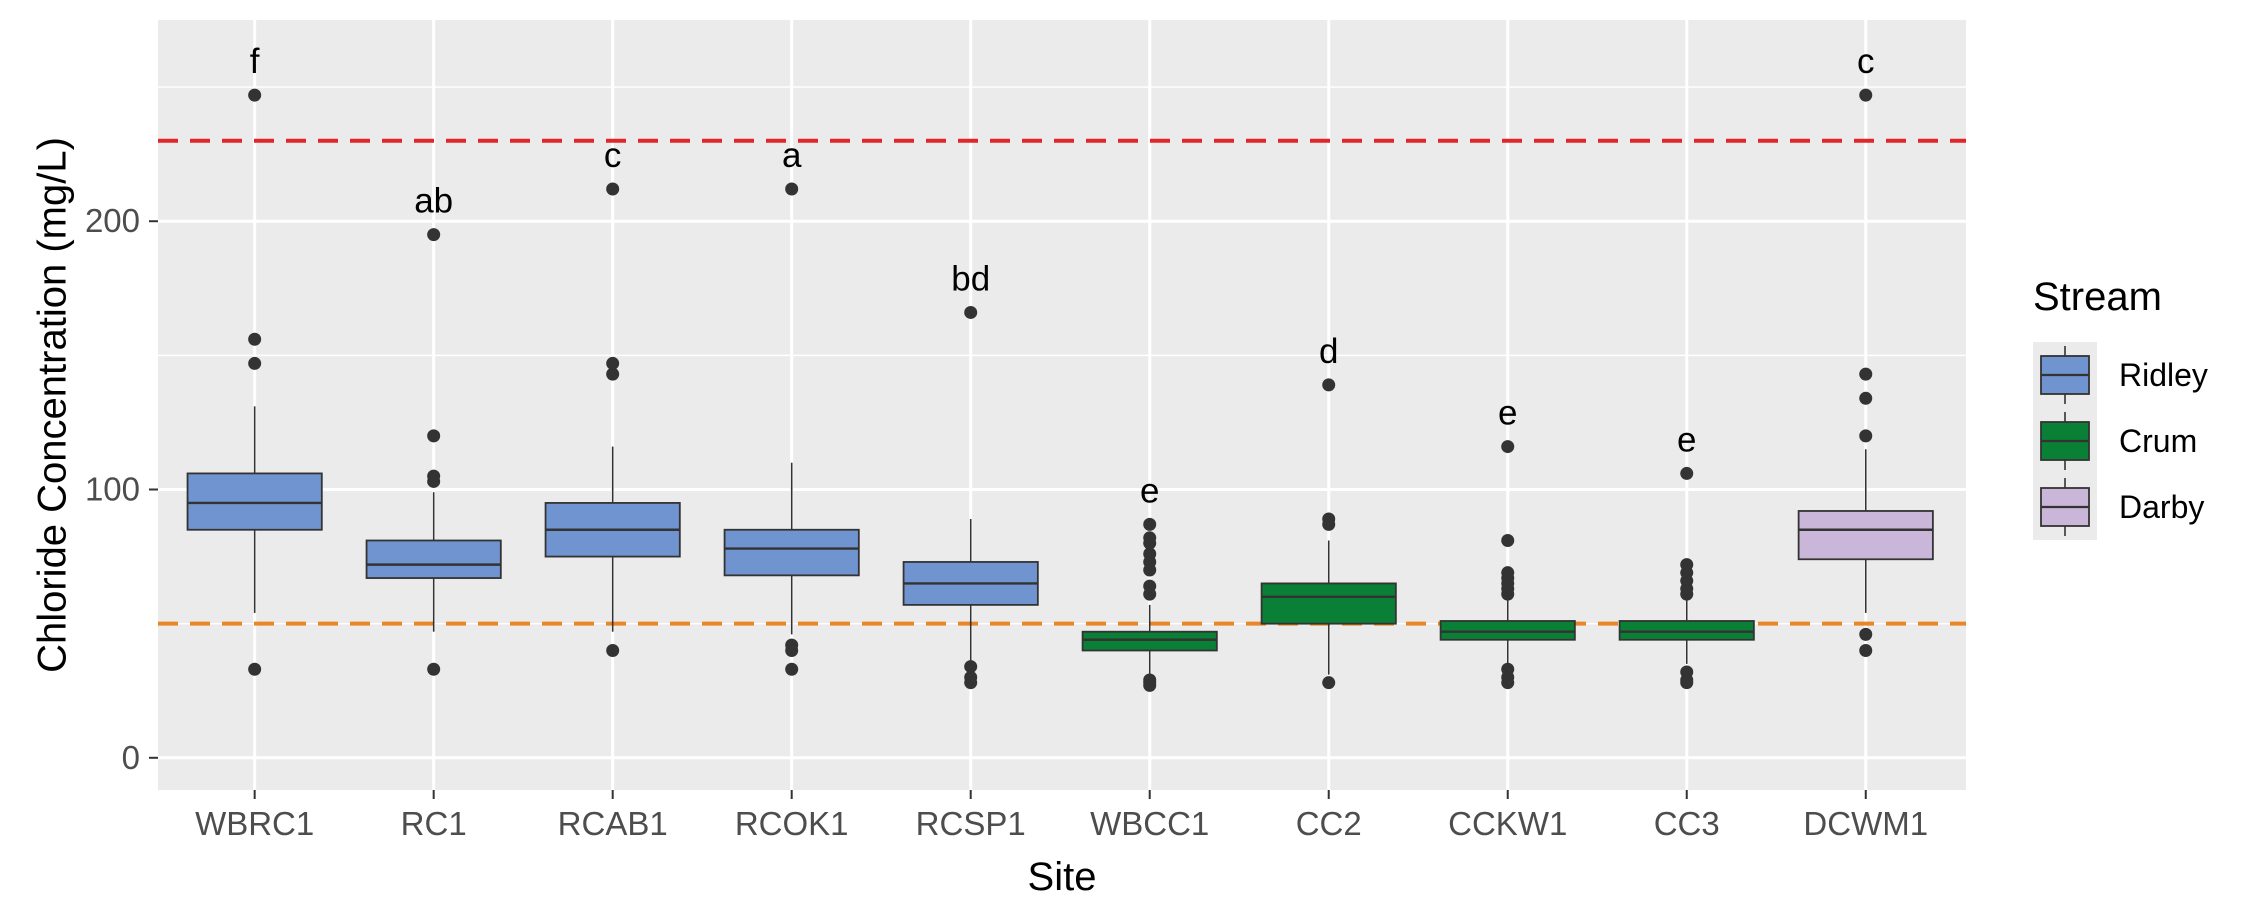 The width and height of the screenshot is (2250, 912). What do you see at coordinates (1865, 349) in the screenshot?
I see `box-dcwm1: c` at bounding box center [1865, 349].